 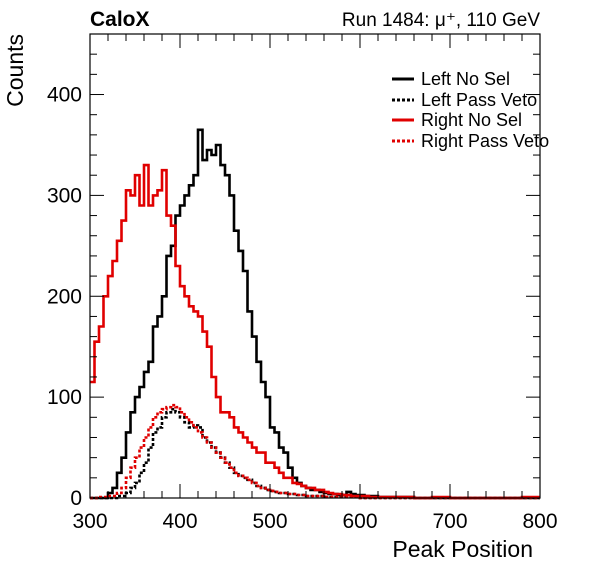 I want to click on x-tick-label: 700, so click(x=449, y=521).